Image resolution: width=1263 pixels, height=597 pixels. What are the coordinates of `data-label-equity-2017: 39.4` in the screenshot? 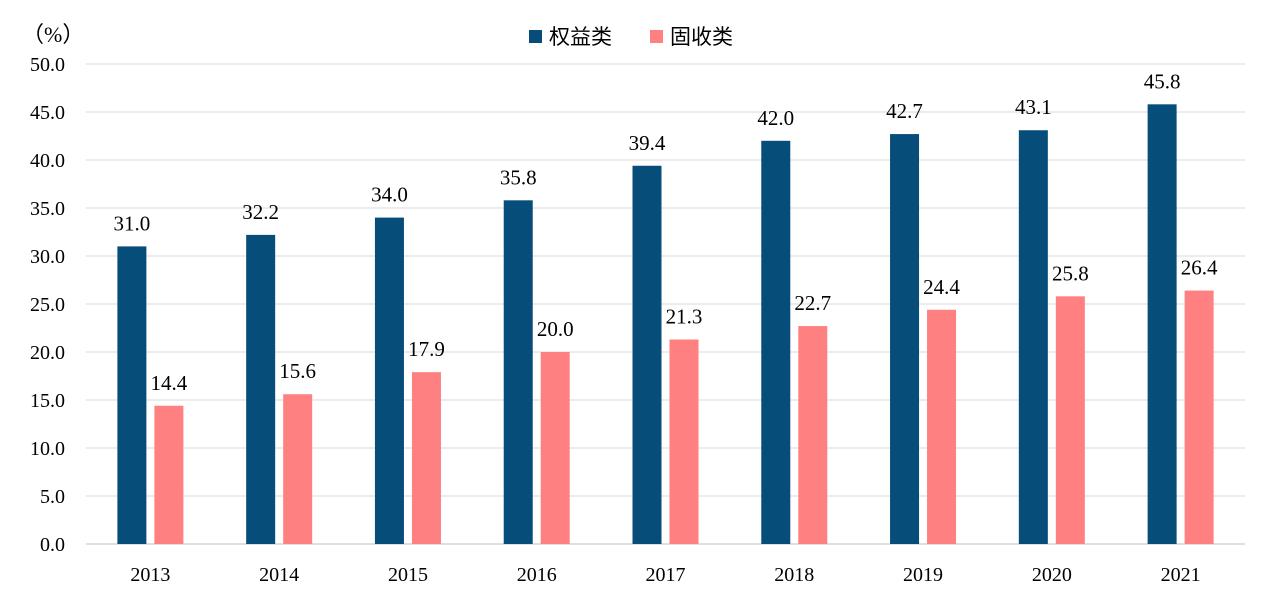 It's located at (647, 143).